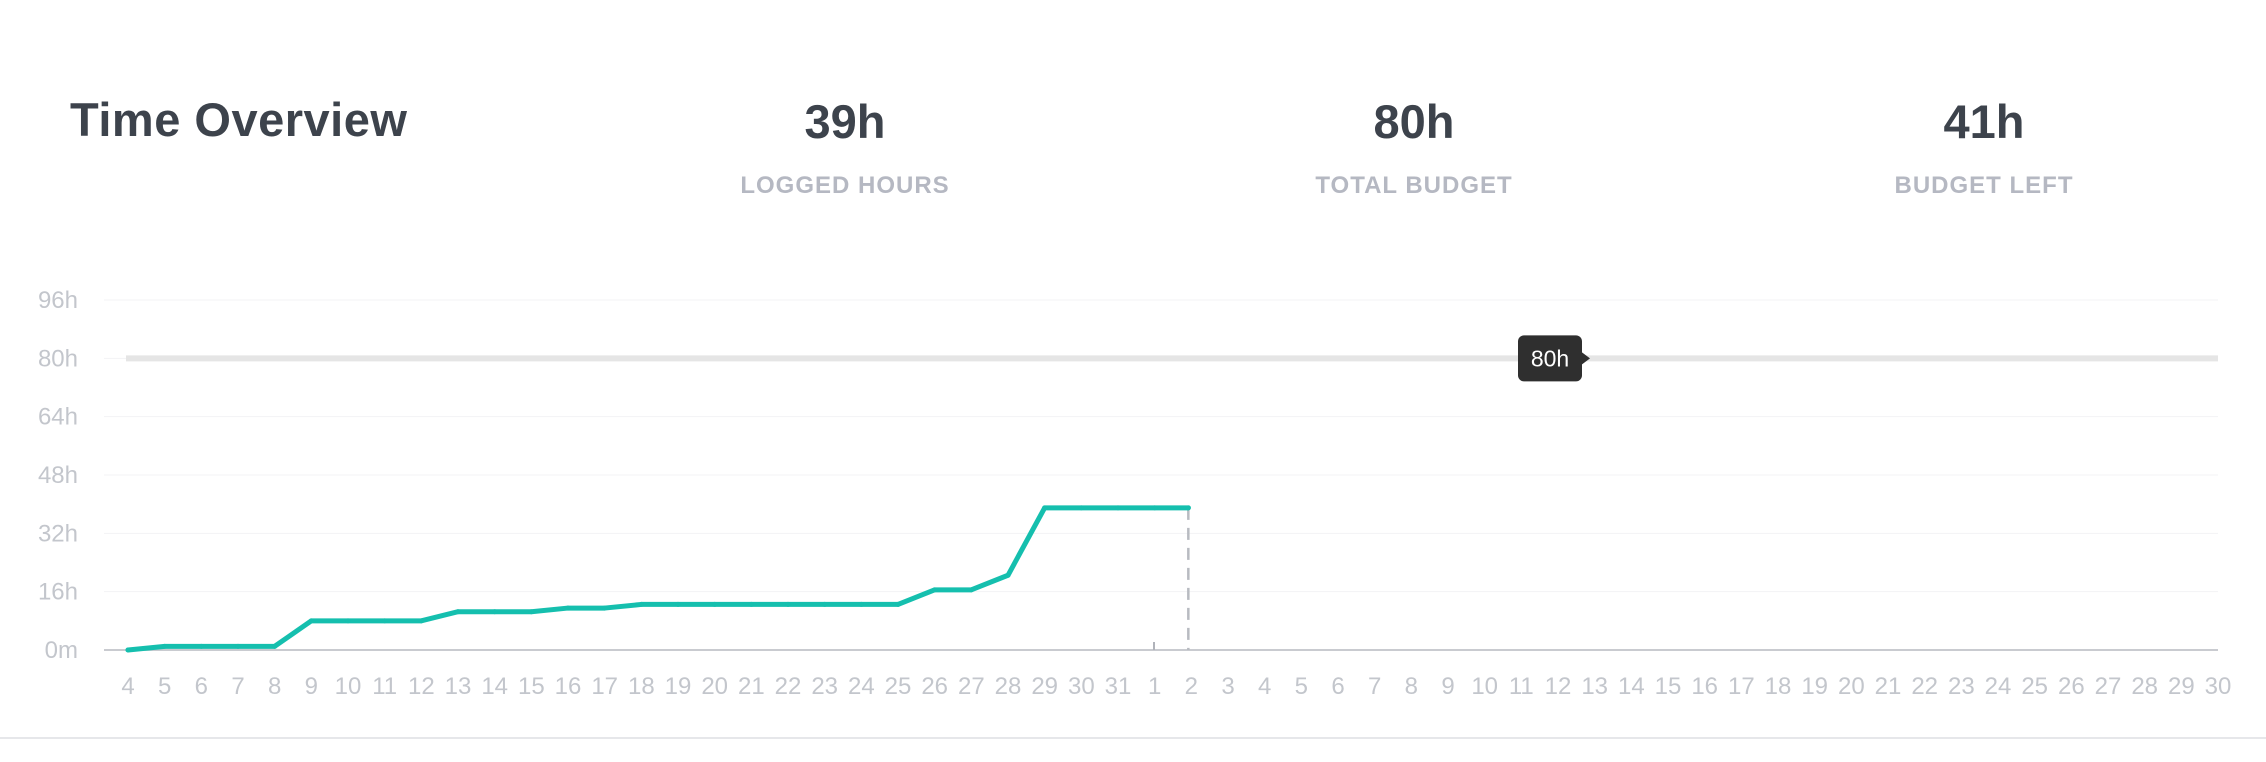  What do you see at coordinates (58, 300) in the screenshot?
I see `y-tick-label: 96h` at bounding box center [58, 300].